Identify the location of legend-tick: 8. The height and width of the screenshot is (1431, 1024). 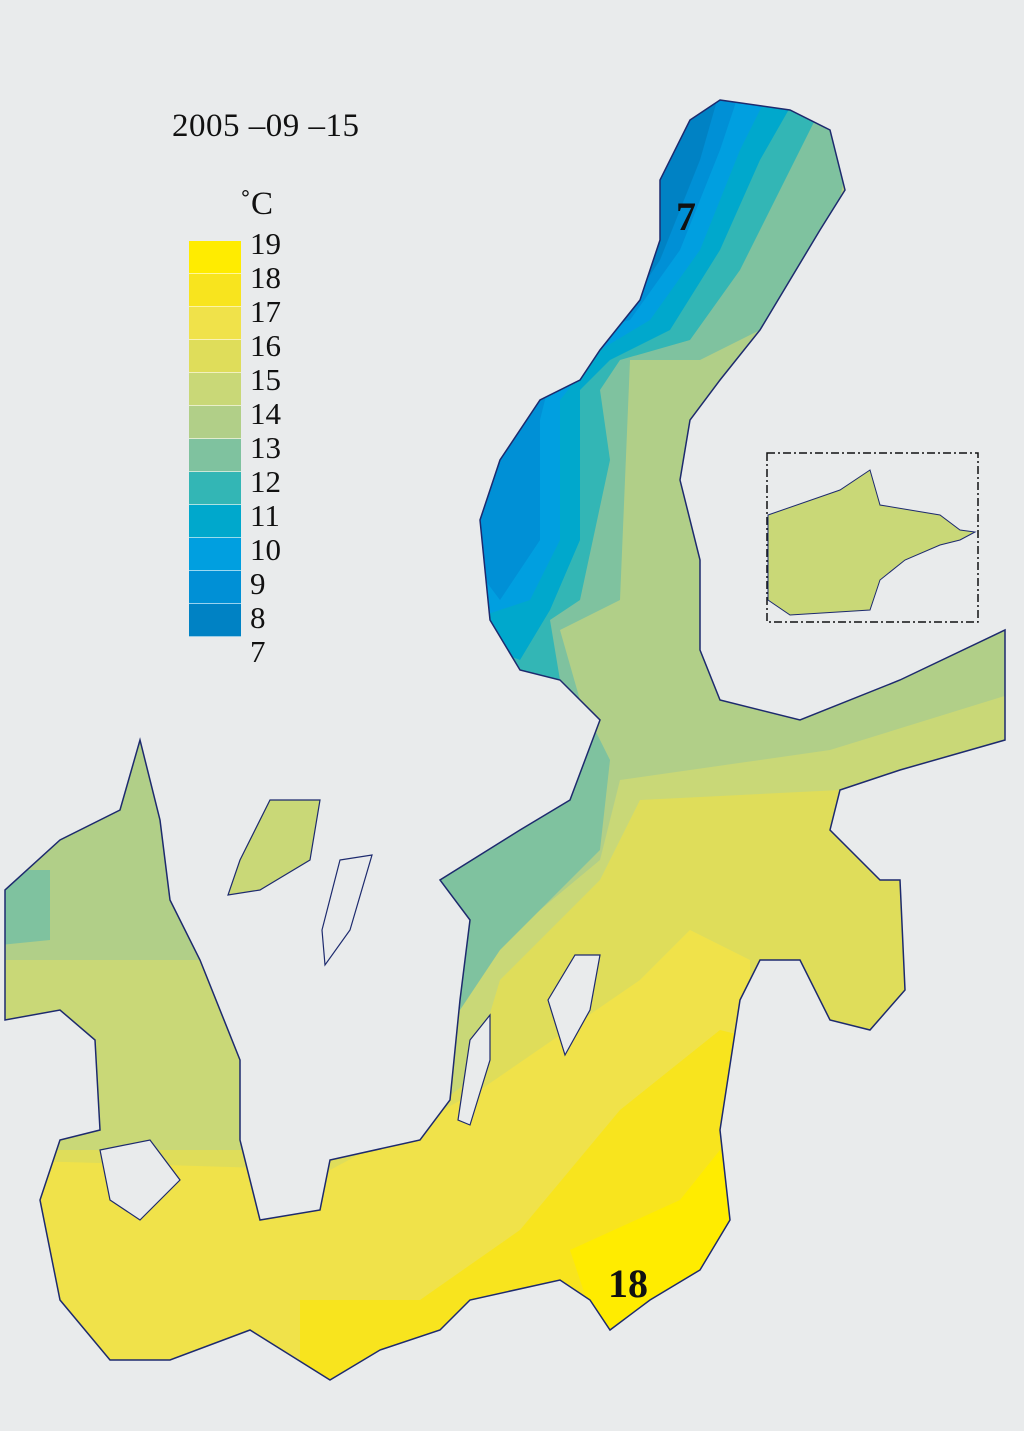
(258, 617).